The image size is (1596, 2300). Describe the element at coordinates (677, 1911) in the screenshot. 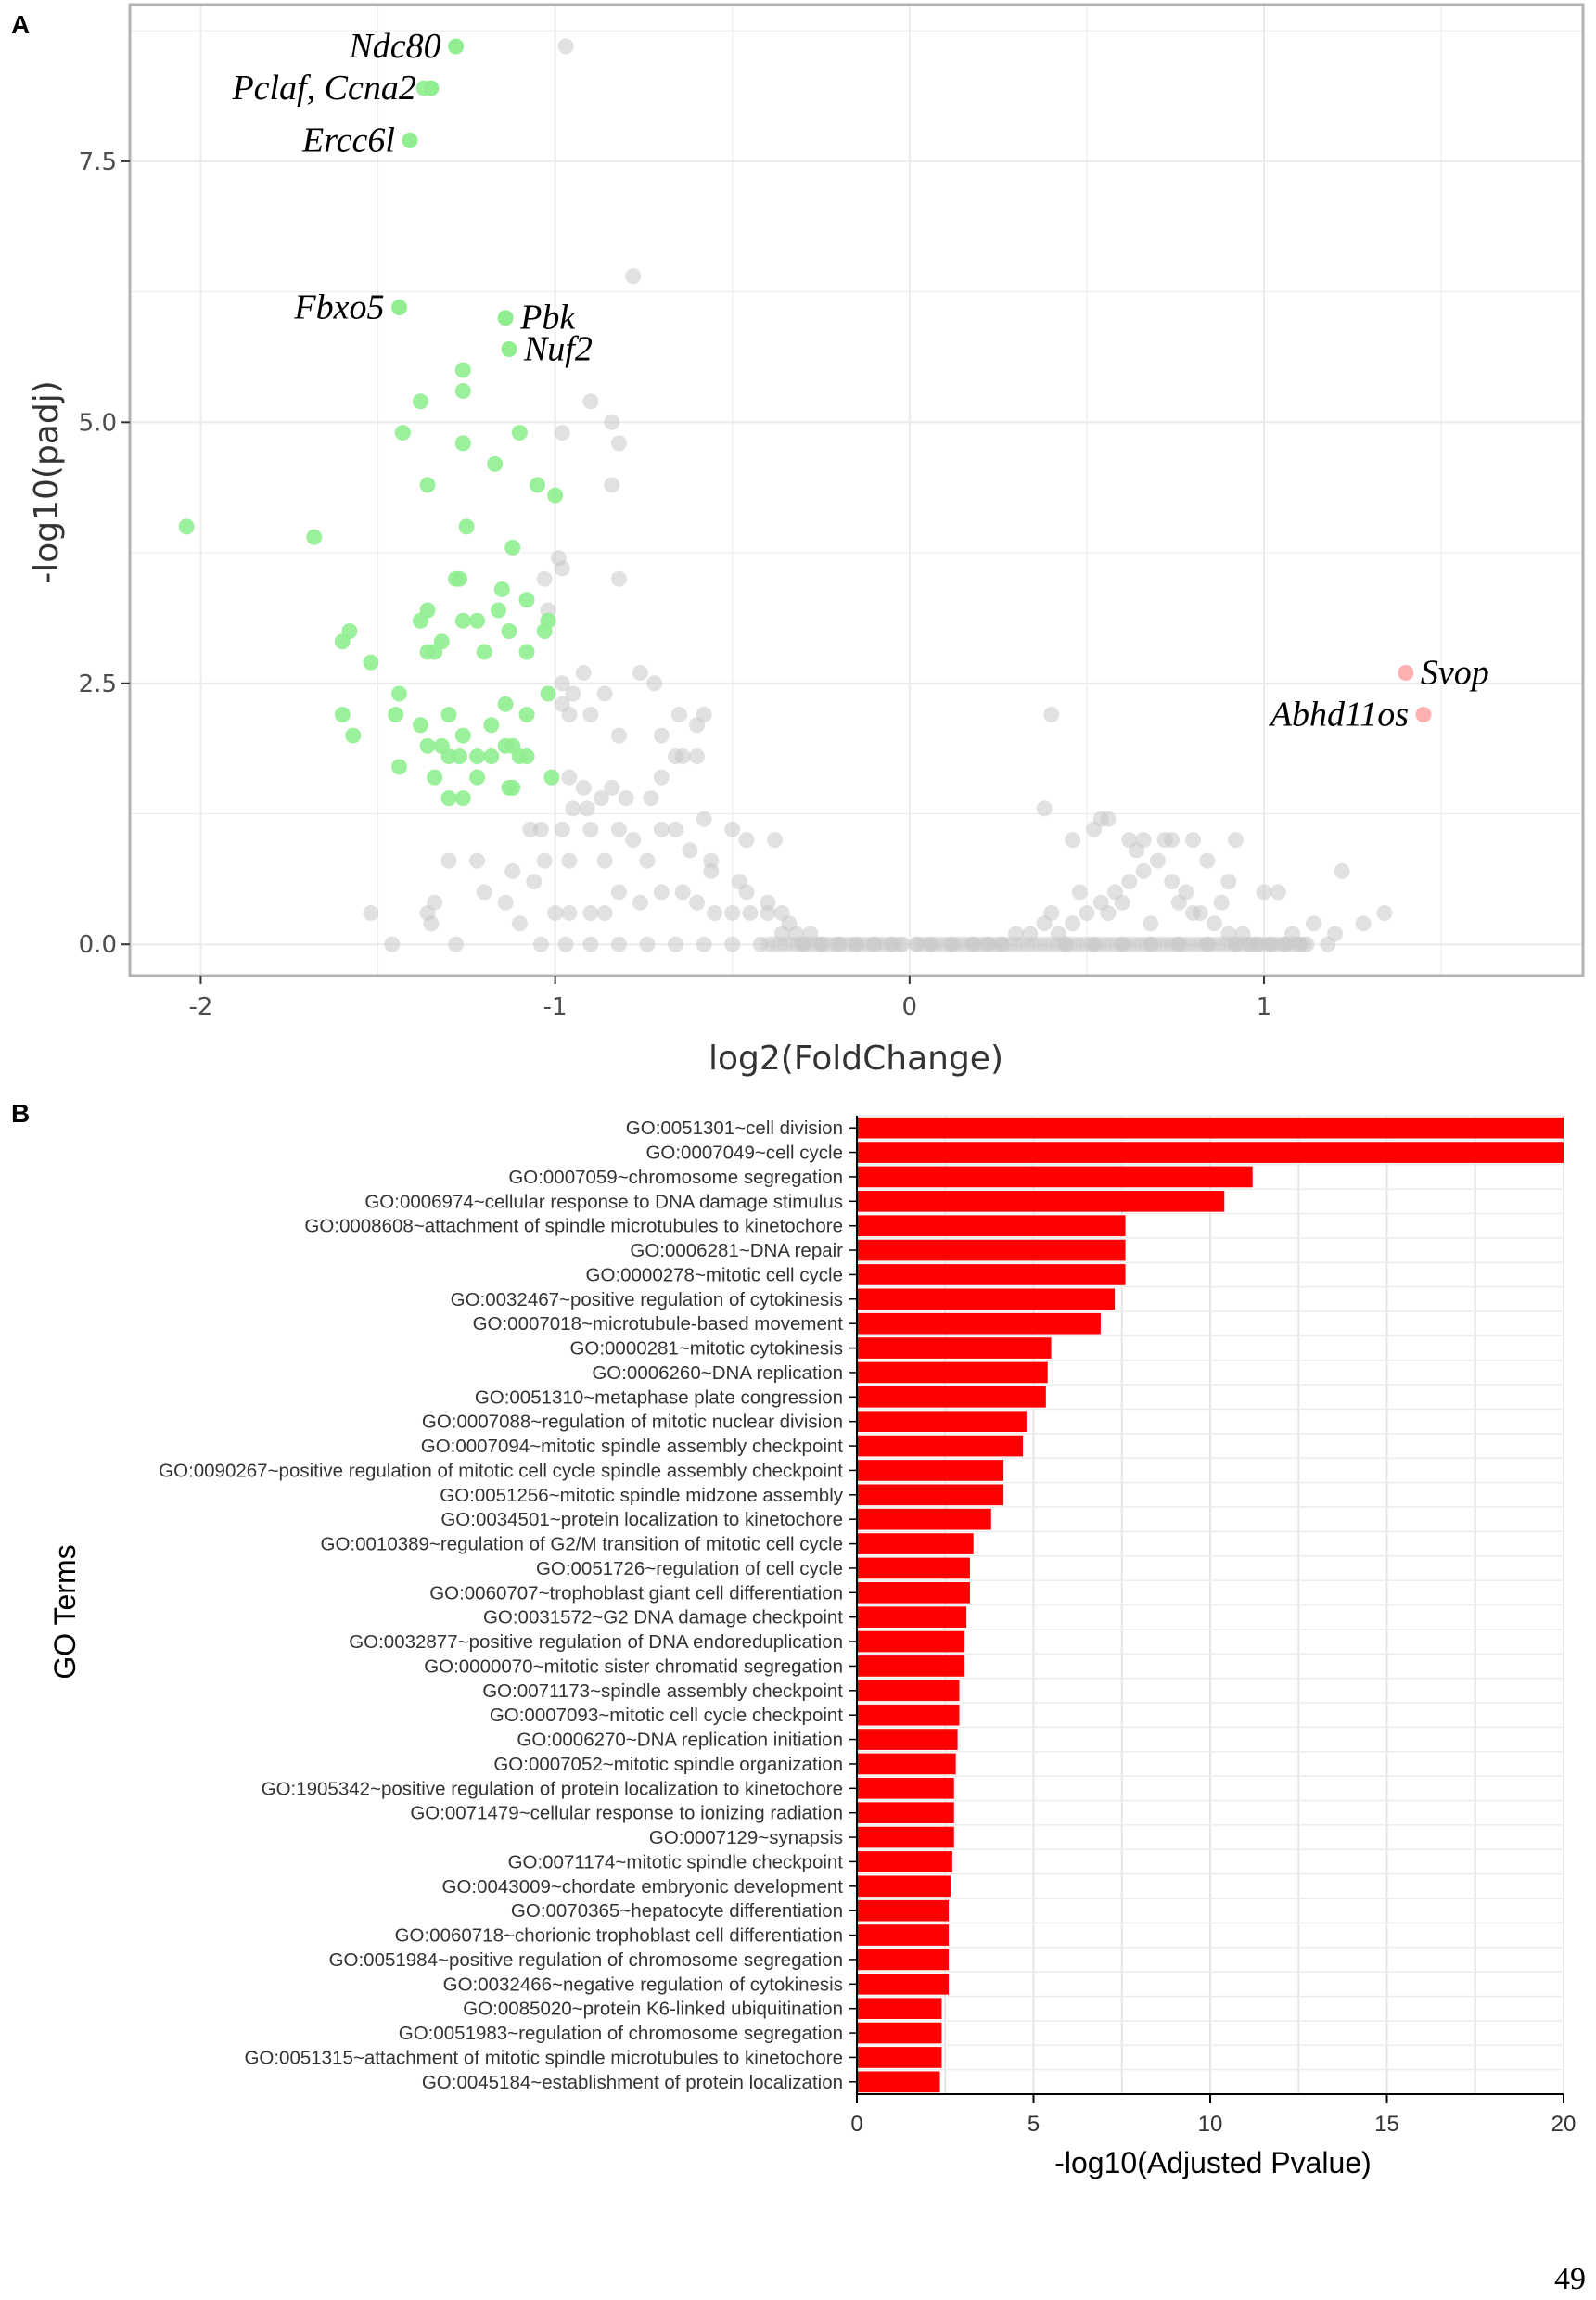

I see `go-term-label: GO:0070365~hepatocyte differentiation` at that location.